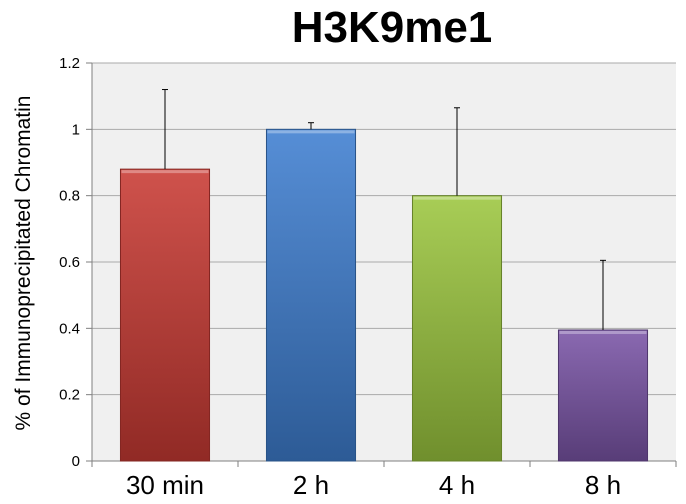 This screenshot has width=686, height=504. I want to click on y-axis-label: % of Immunoprecipitated Chromatin, so click(23, 263).